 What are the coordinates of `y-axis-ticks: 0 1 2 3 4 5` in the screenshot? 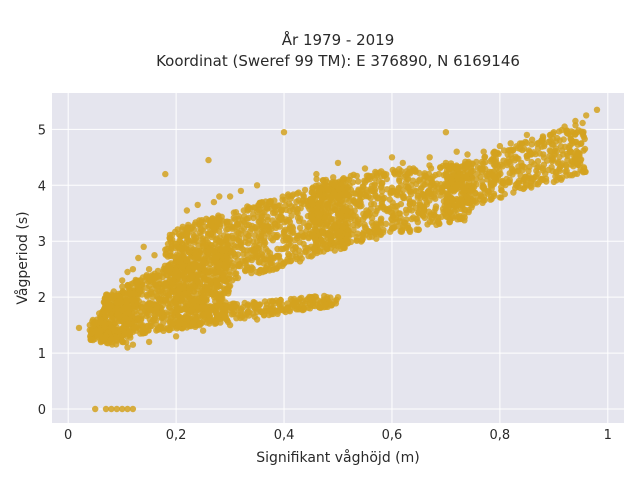 It's located at (42, 270).